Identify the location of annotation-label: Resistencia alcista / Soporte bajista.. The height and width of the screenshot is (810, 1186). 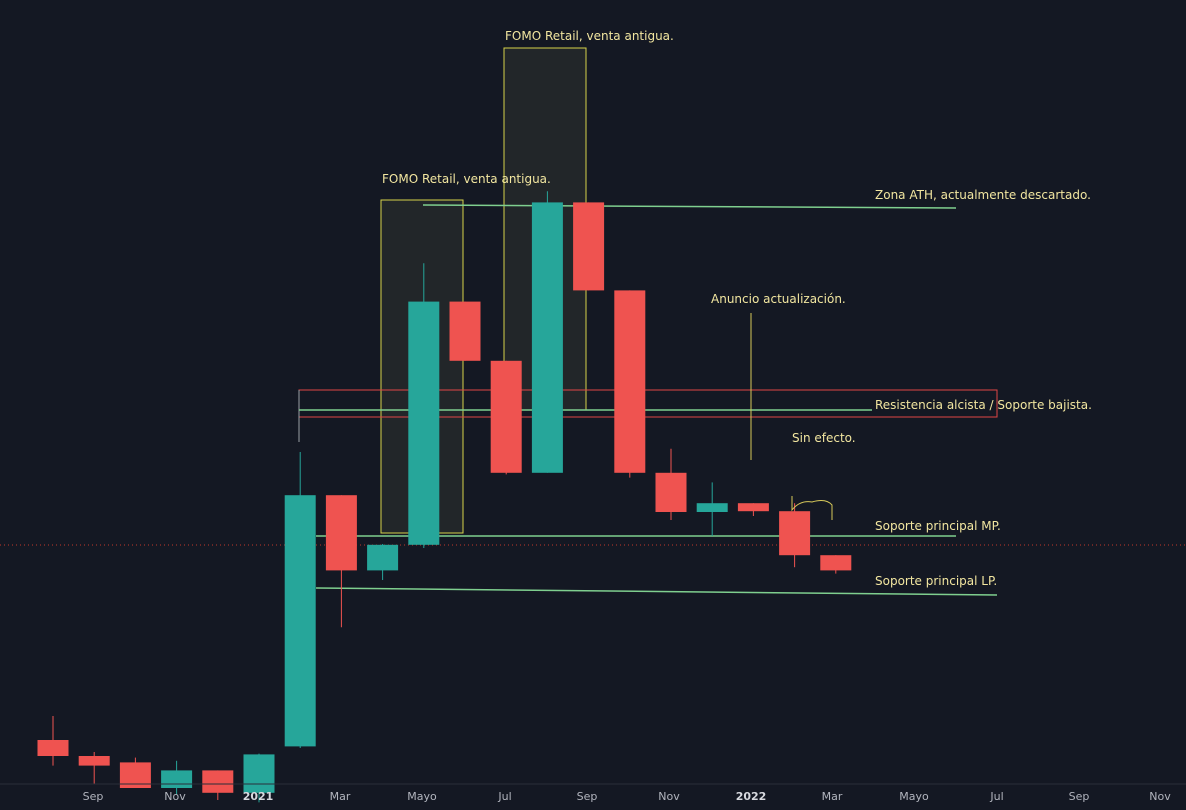
(983, 405).